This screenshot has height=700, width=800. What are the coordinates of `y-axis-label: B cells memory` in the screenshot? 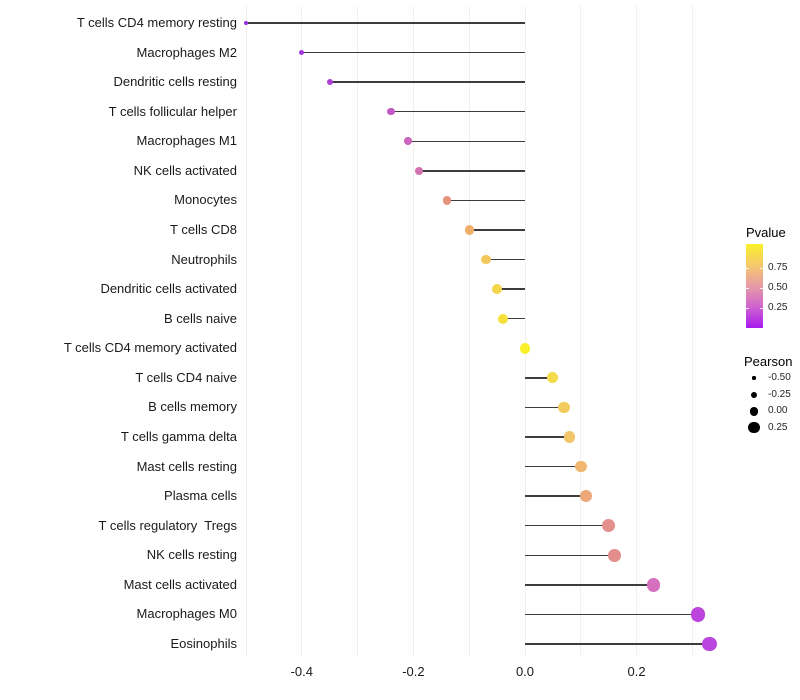 It's located at (192, 407).